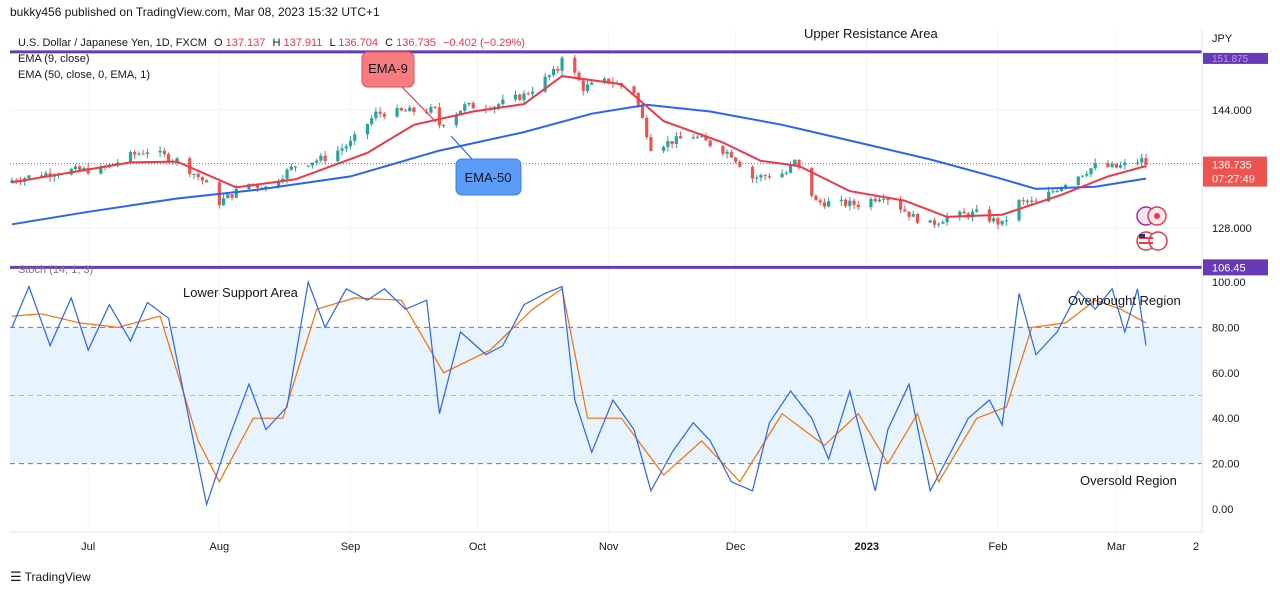 This screenshot has height=595, width=1280. I want to click on lower-support-label: Lower Support Area, so click(241, 292).